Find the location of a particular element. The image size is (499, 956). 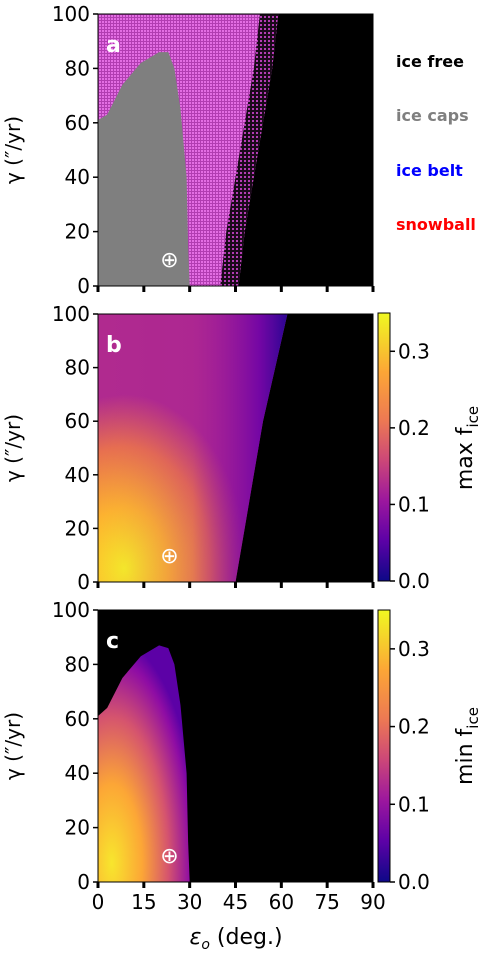

min-fice-heatmap is located at coordinates (144, 763).